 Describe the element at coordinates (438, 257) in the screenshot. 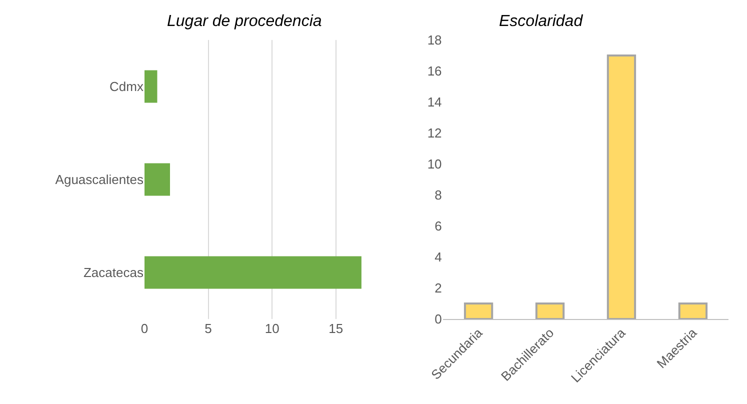

I see `y-tick-label: 4` at that location.